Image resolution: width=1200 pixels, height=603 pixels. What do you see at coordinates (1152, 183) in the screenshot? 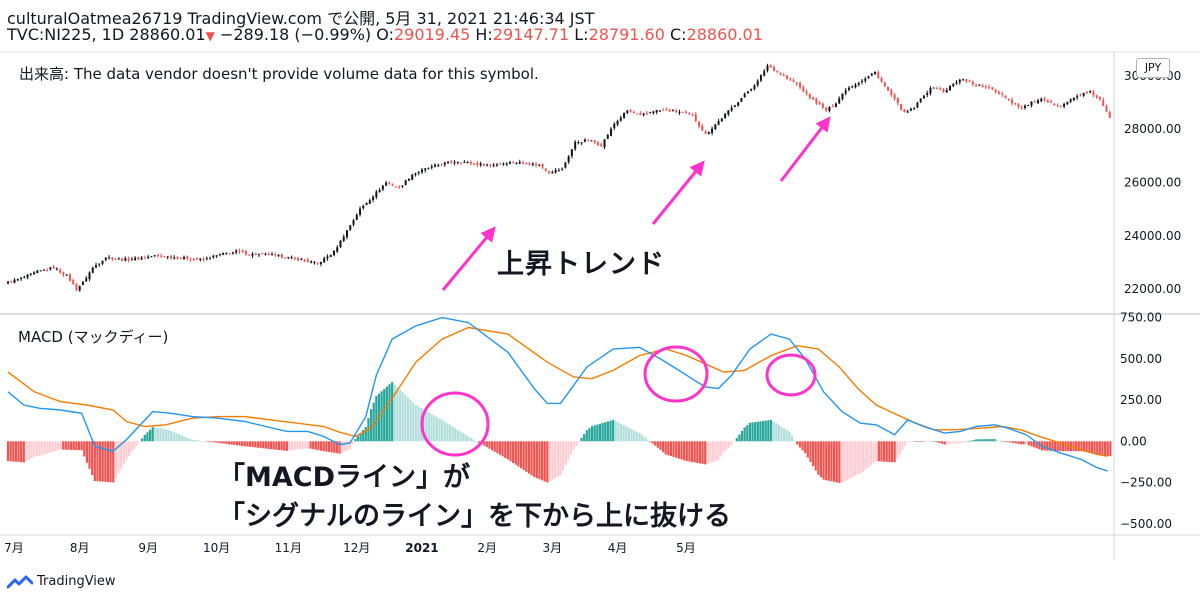
I see `price-axis-tick: 26000.00` at bounding box center [1152, 183].